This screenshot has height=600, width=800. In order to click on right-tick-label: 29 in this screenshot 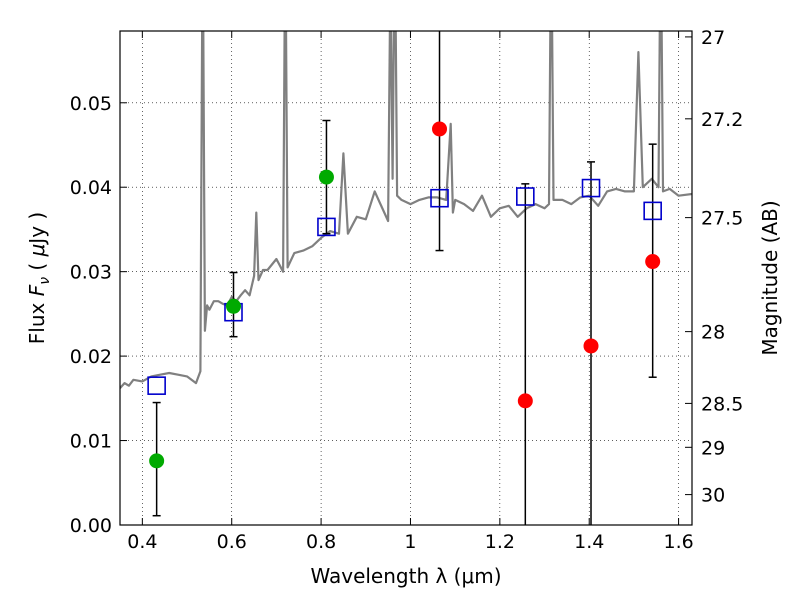, I will do `click(713, 448)`.